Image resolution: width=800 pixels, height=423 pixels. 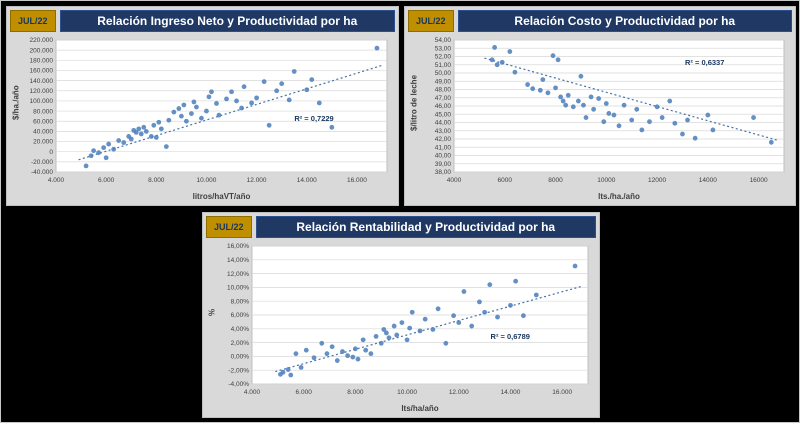 I want to click on svg-text: 14,00%, so click(x=238, y=260).